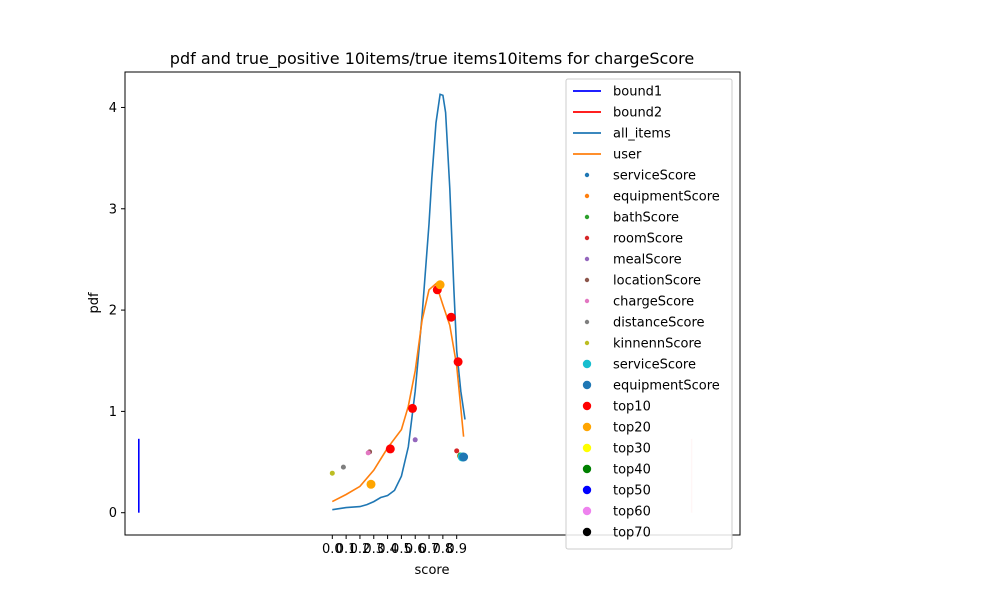 Image resolution: width=1000 pixels, height=600 pixels. I want to click on small-kinnennscore-point, so click(332, 473).